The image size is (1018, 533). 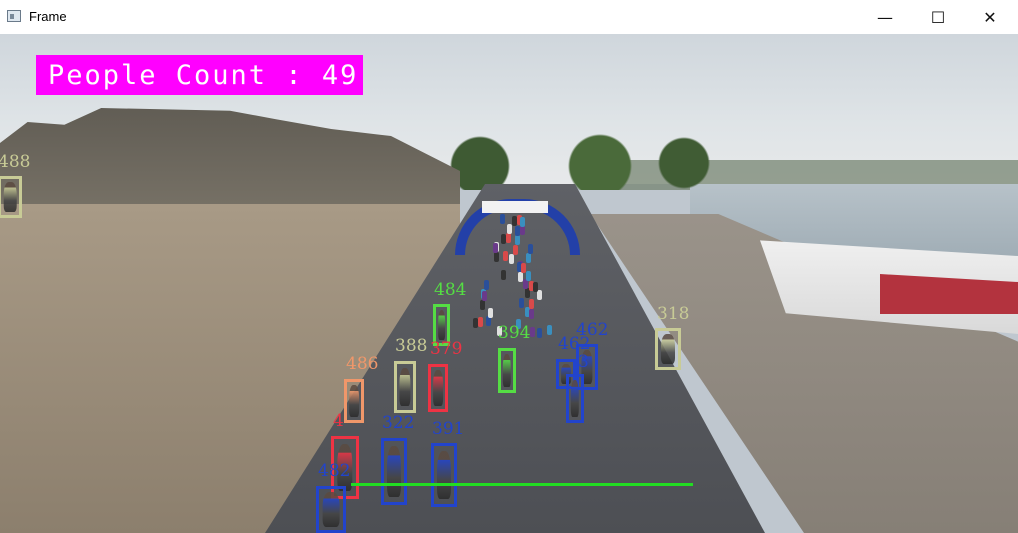 I want to click on close-button: ✕, so click(x=990, y=17).